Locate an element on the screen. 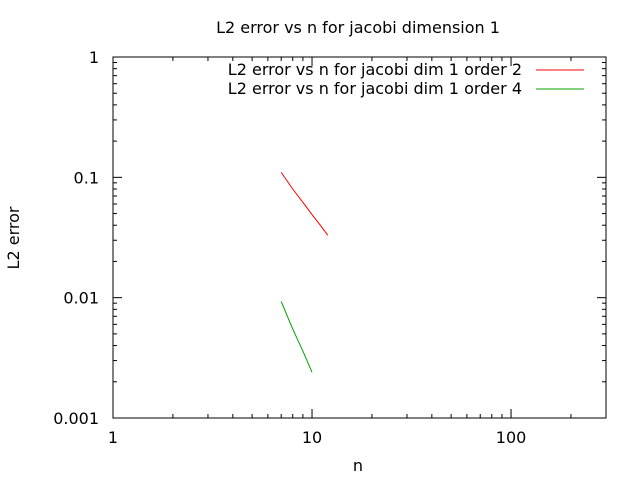  legend-label: L2 error vs n for jacobi dim 1 order 2 is located at coordinates (375, 69).